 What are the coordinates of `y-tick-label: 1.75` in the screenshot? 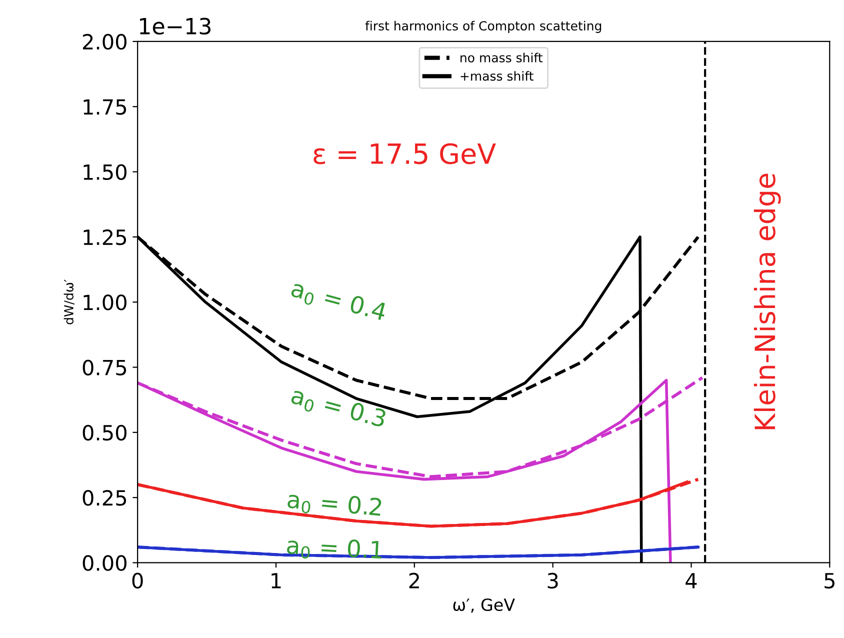 It's located at (105, 107).